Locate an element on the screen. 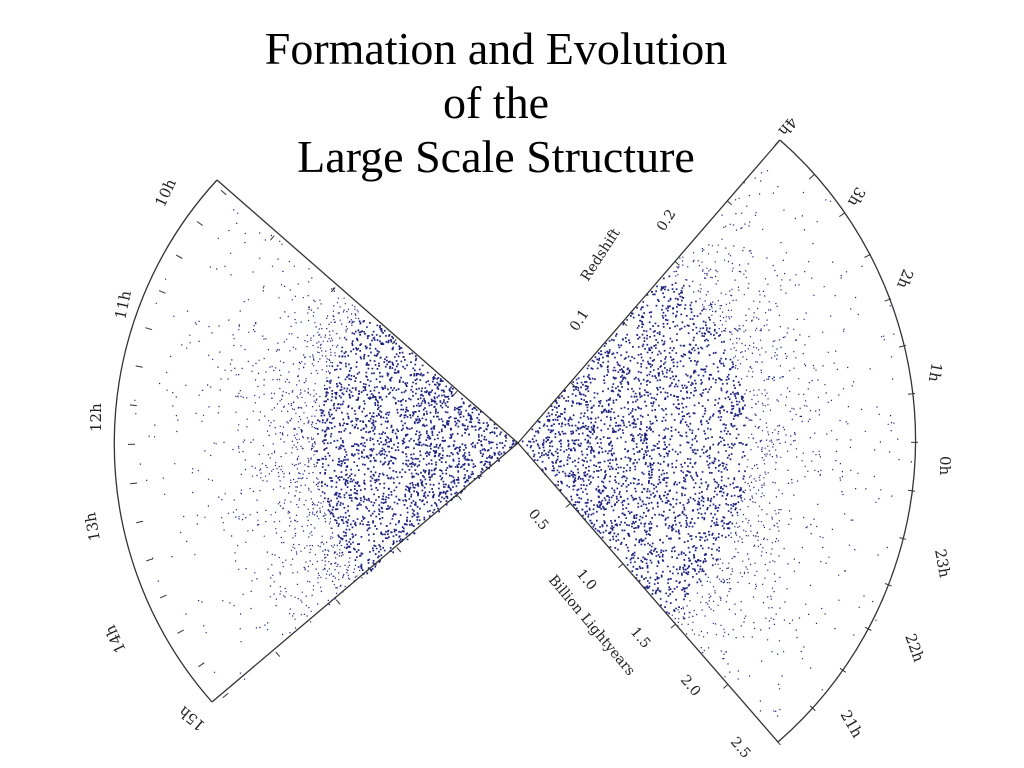 The height and width of the screenshot is (768, 1024). redshift-axis: Redshift 0.1 0.2 is located at coordinates (623, 270).